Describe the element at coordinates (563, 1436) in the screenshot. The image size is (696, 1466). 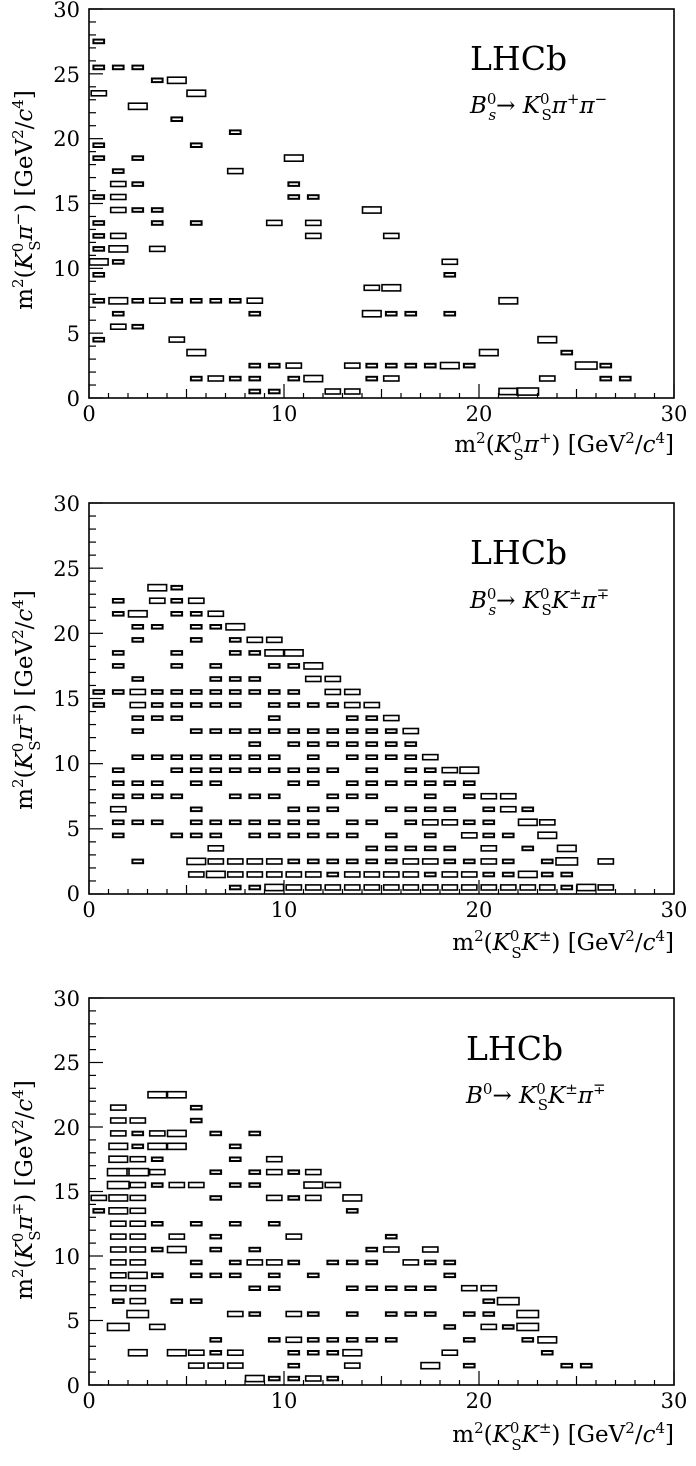
I see `x-axis-title: m2(K0 SK±) [GeV2/c4]` at that location.